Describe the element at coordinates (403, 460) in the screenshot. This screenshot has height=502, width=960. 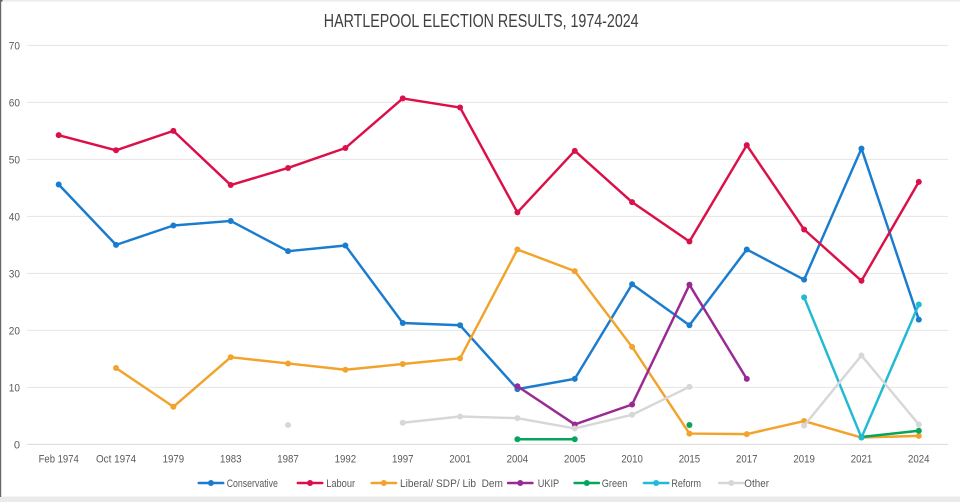
I see `svg-text: 1997` at that location.